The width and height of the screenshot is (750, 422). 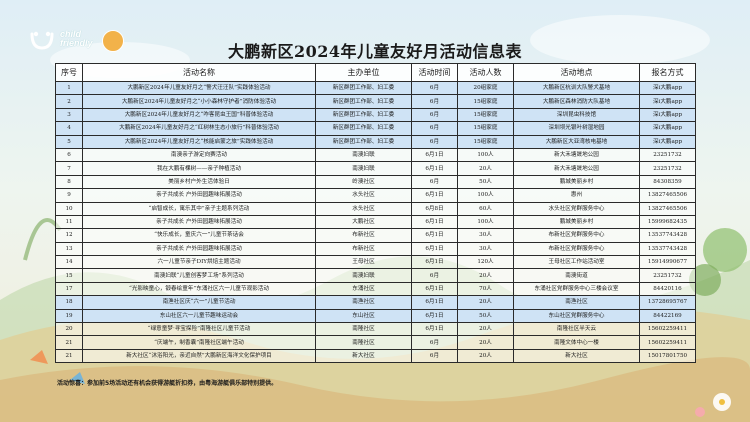 I want to click on cell-org: 新区群团工作部、妇工委, so click(x=363, y=128).